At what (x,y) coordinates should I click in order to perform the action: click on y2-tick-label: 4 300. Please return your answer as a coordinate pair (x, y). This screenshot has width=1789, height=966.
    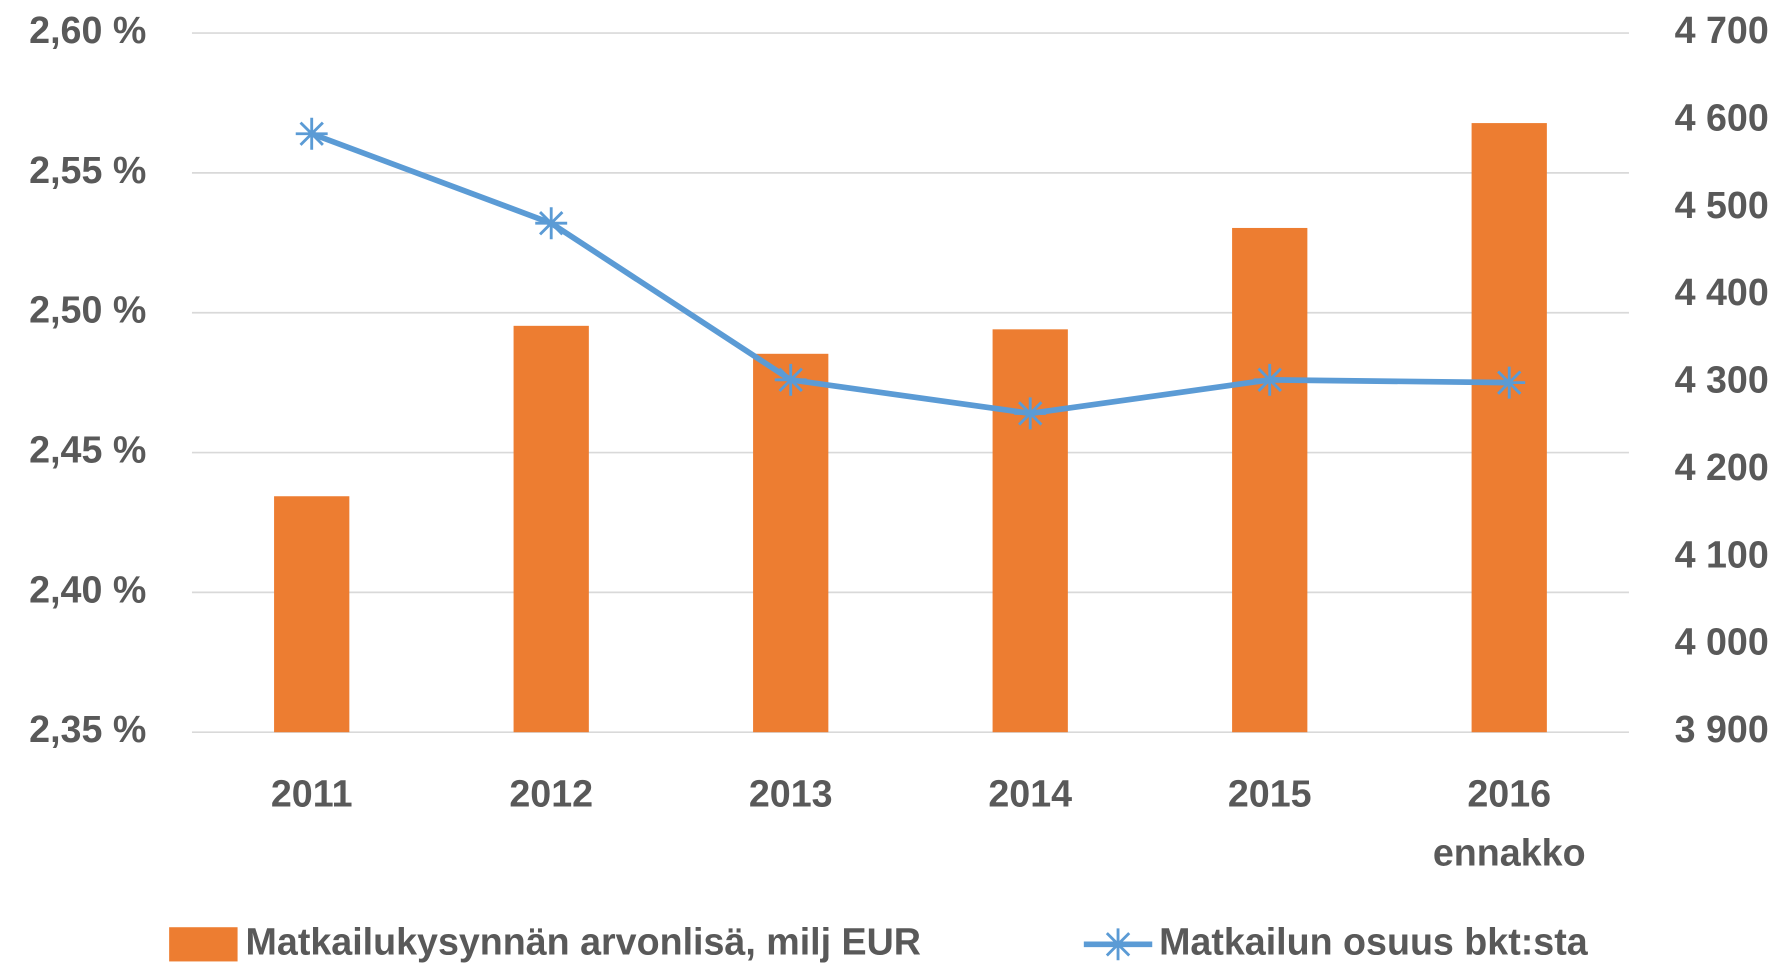
    Looking at the image, I should click on (1722, 380).